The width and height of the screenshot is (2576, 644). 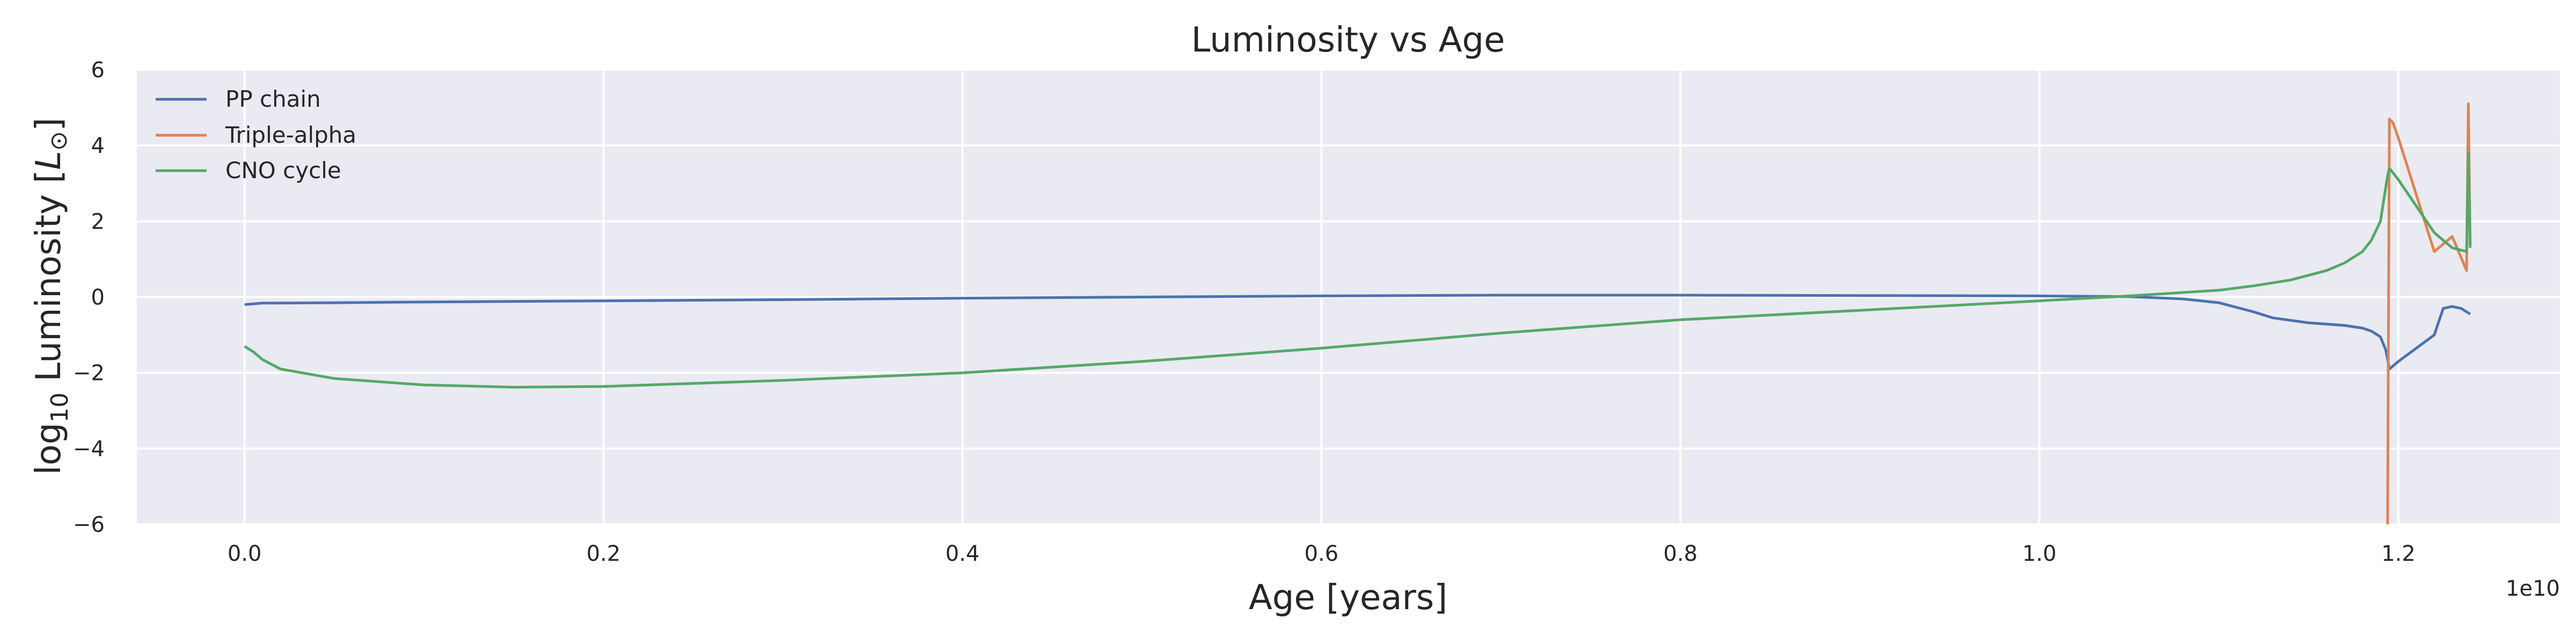 I want to click on legend-label-cno-cycle: CNO cycle, so click(x=283, y=170).